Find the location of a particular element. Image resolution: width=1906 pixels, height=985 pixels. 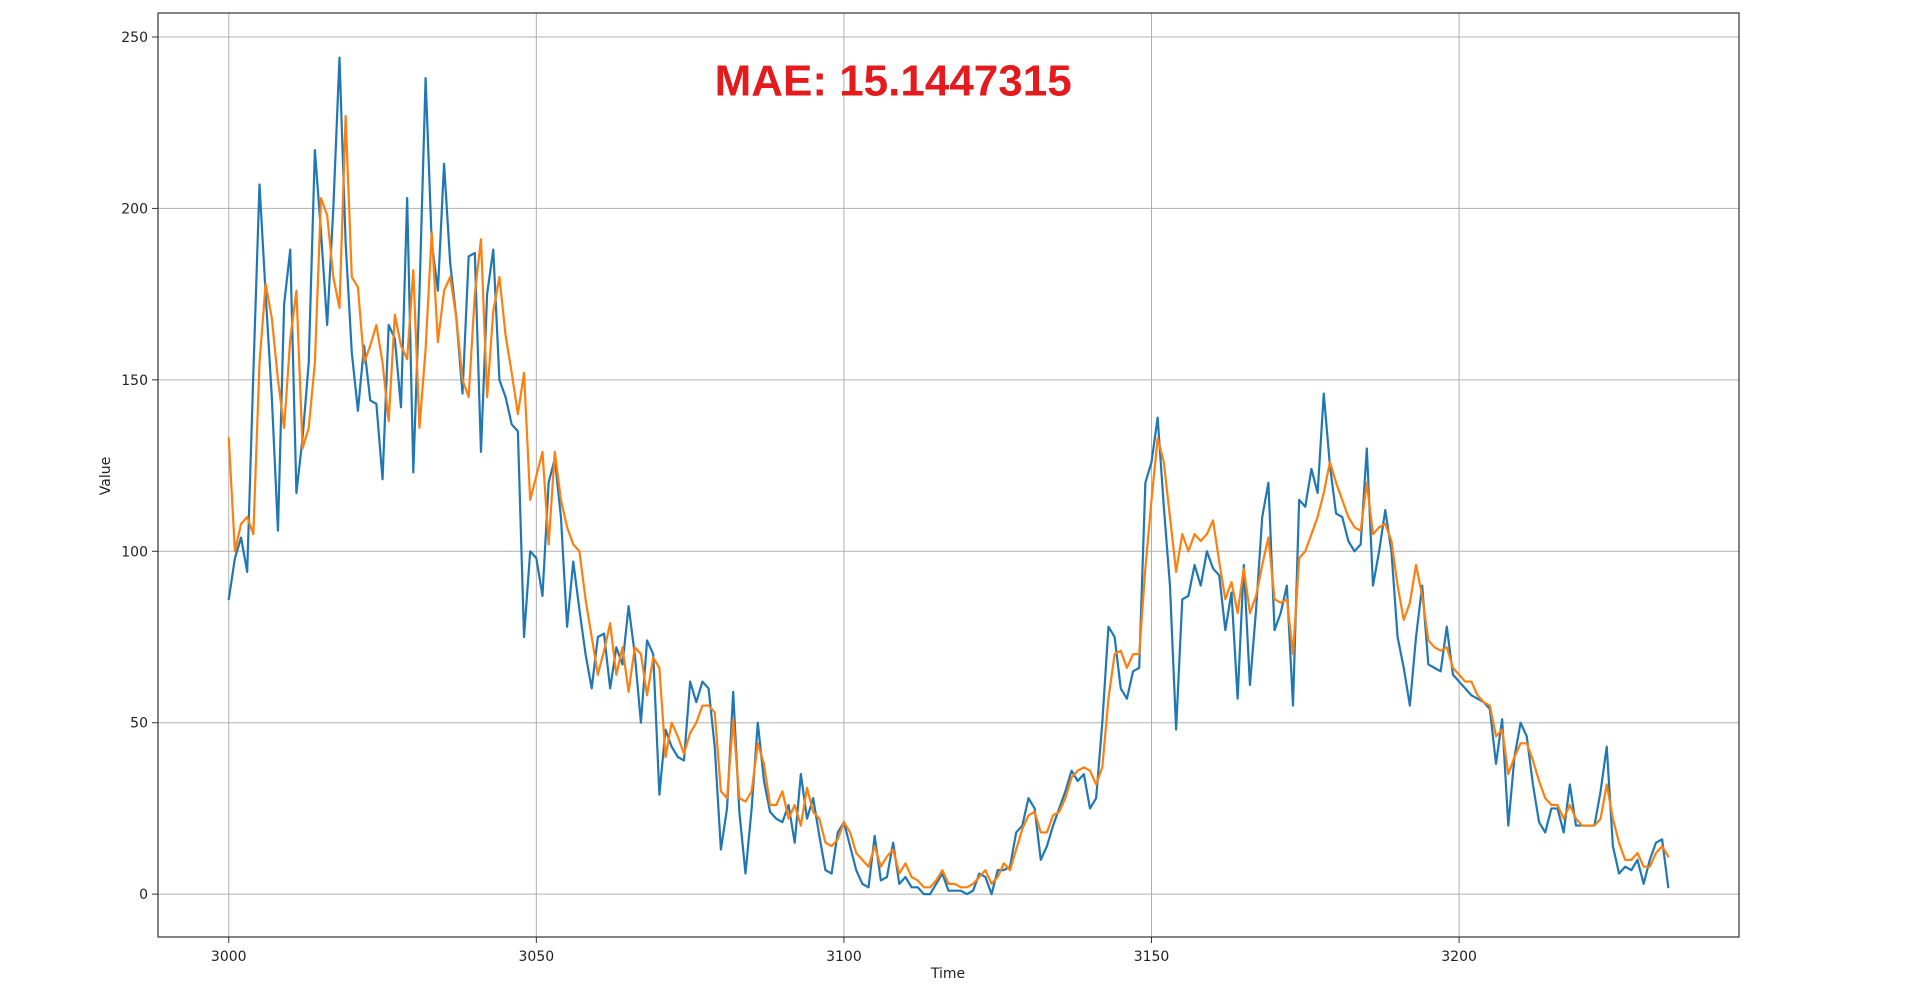

x-tick-label: 3050 is located at coordinates (537, 957).